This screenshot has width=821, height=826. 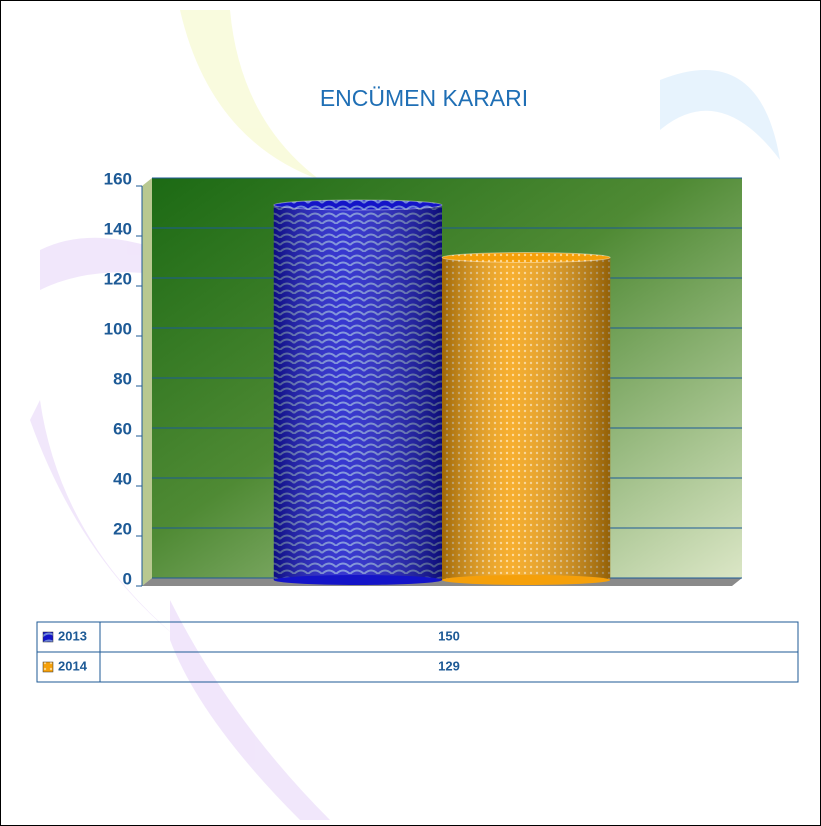 I want to click on y-tick-label: 100, so click(x=118, y=328).